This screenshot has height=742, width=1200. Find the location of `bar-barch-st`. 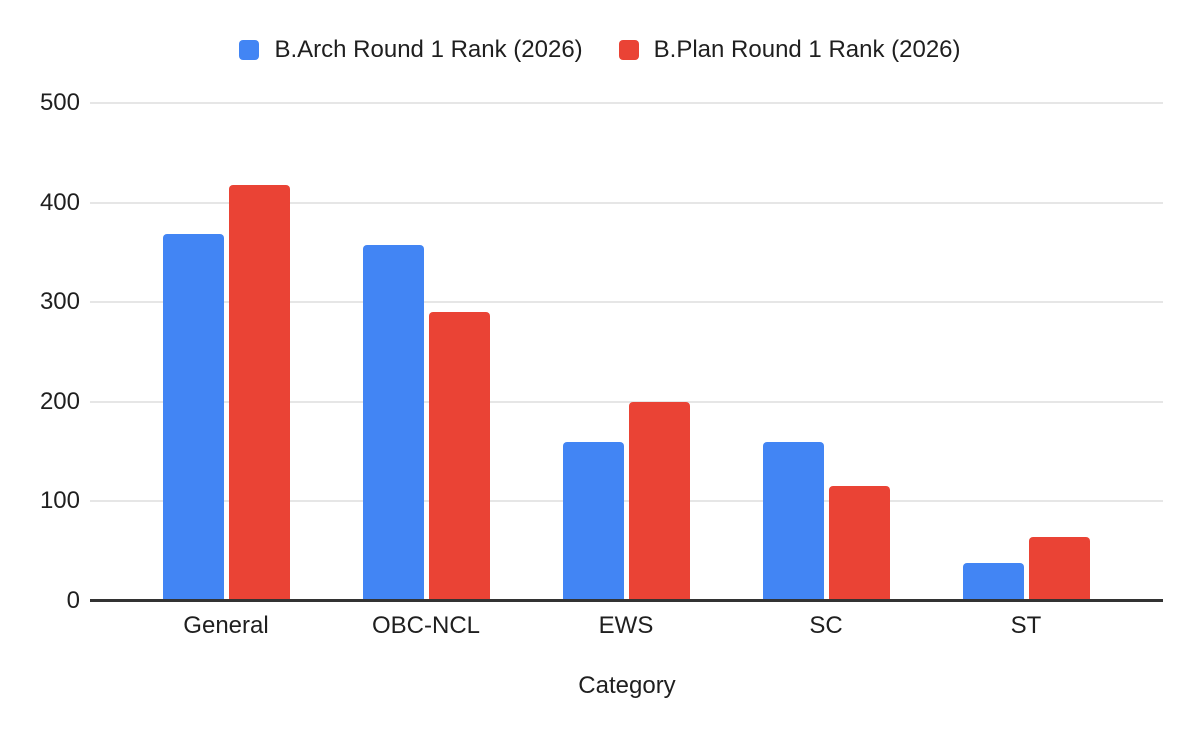

bar-barch-st is located at coordinates (993, 582).